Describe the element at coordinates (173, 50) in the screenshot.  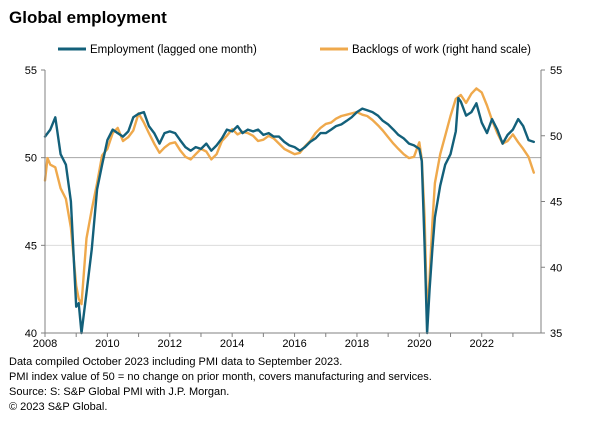
I see `legend-label-employment: Employment (lagged one month)` at that location.